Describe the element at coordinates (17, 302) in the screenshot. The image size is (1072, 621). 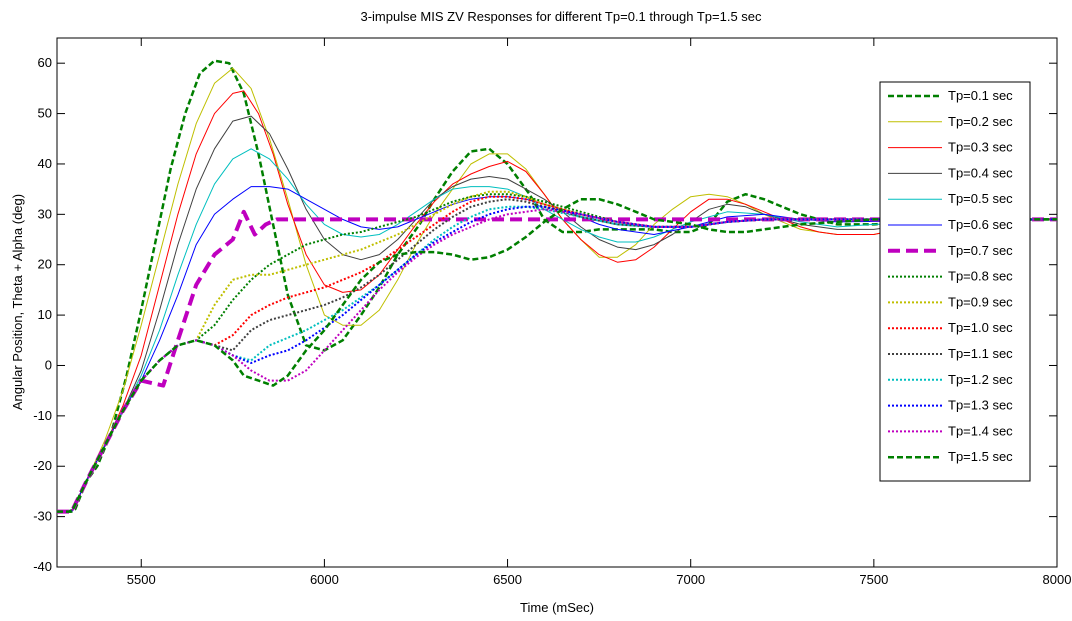
I see `y-axis-label: Angular Position, Theta + Alpha (deg)` at that location.